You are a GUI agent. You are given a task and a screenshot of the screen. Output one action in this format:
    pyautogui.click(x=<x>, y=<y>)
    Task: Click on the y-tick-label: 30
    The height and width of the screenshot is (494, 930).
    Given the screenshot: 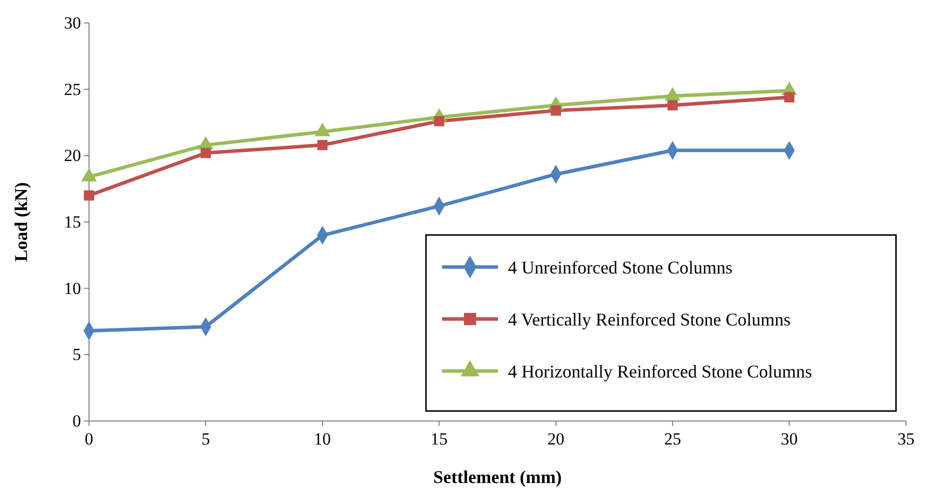 What is the action you would take?
    pyautogui.click(x=72, y=22)
    